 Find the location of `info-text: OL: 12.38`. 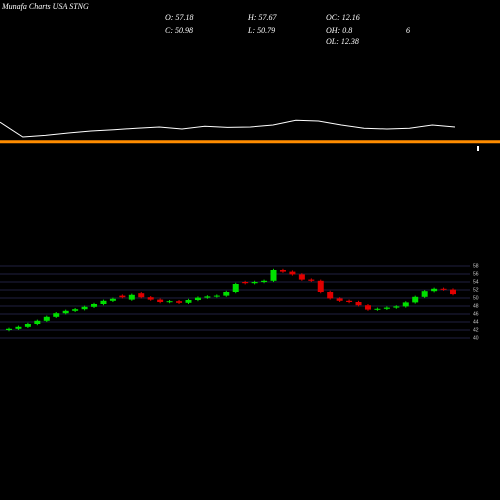

info-text: OL: 12.38 is located at coordinates (342, 41).